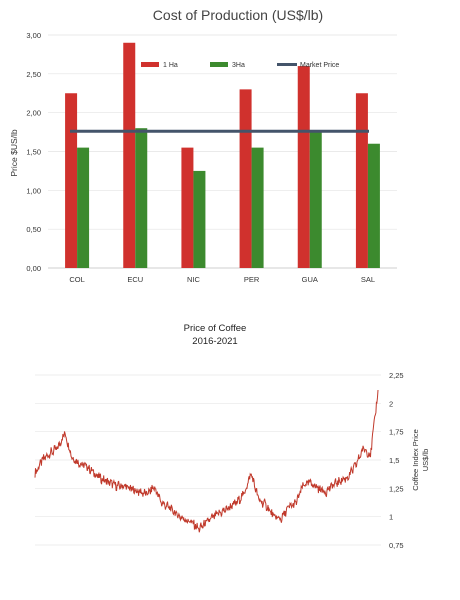 The height and width of the screenshot is (600, 460). Describe the element at coordinates (315, 200) in the screenshot. I see `chart1-bar-gua-3ha` at that location.